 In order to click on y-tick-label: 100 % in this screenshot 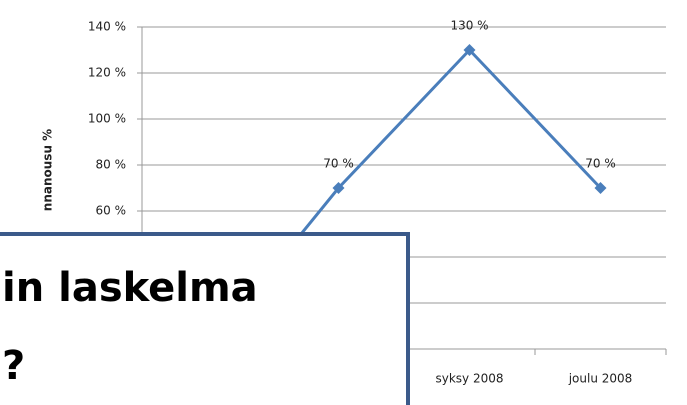, I will do `click(107, 119)`.